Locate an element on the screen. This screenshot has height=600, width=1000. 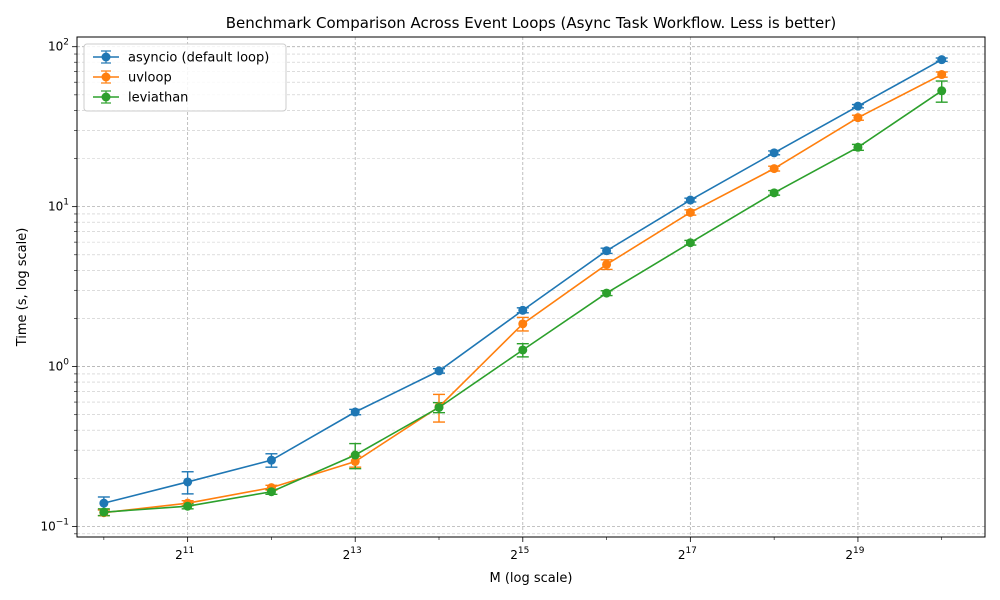
legend-box is located at coordinates (185, 77).